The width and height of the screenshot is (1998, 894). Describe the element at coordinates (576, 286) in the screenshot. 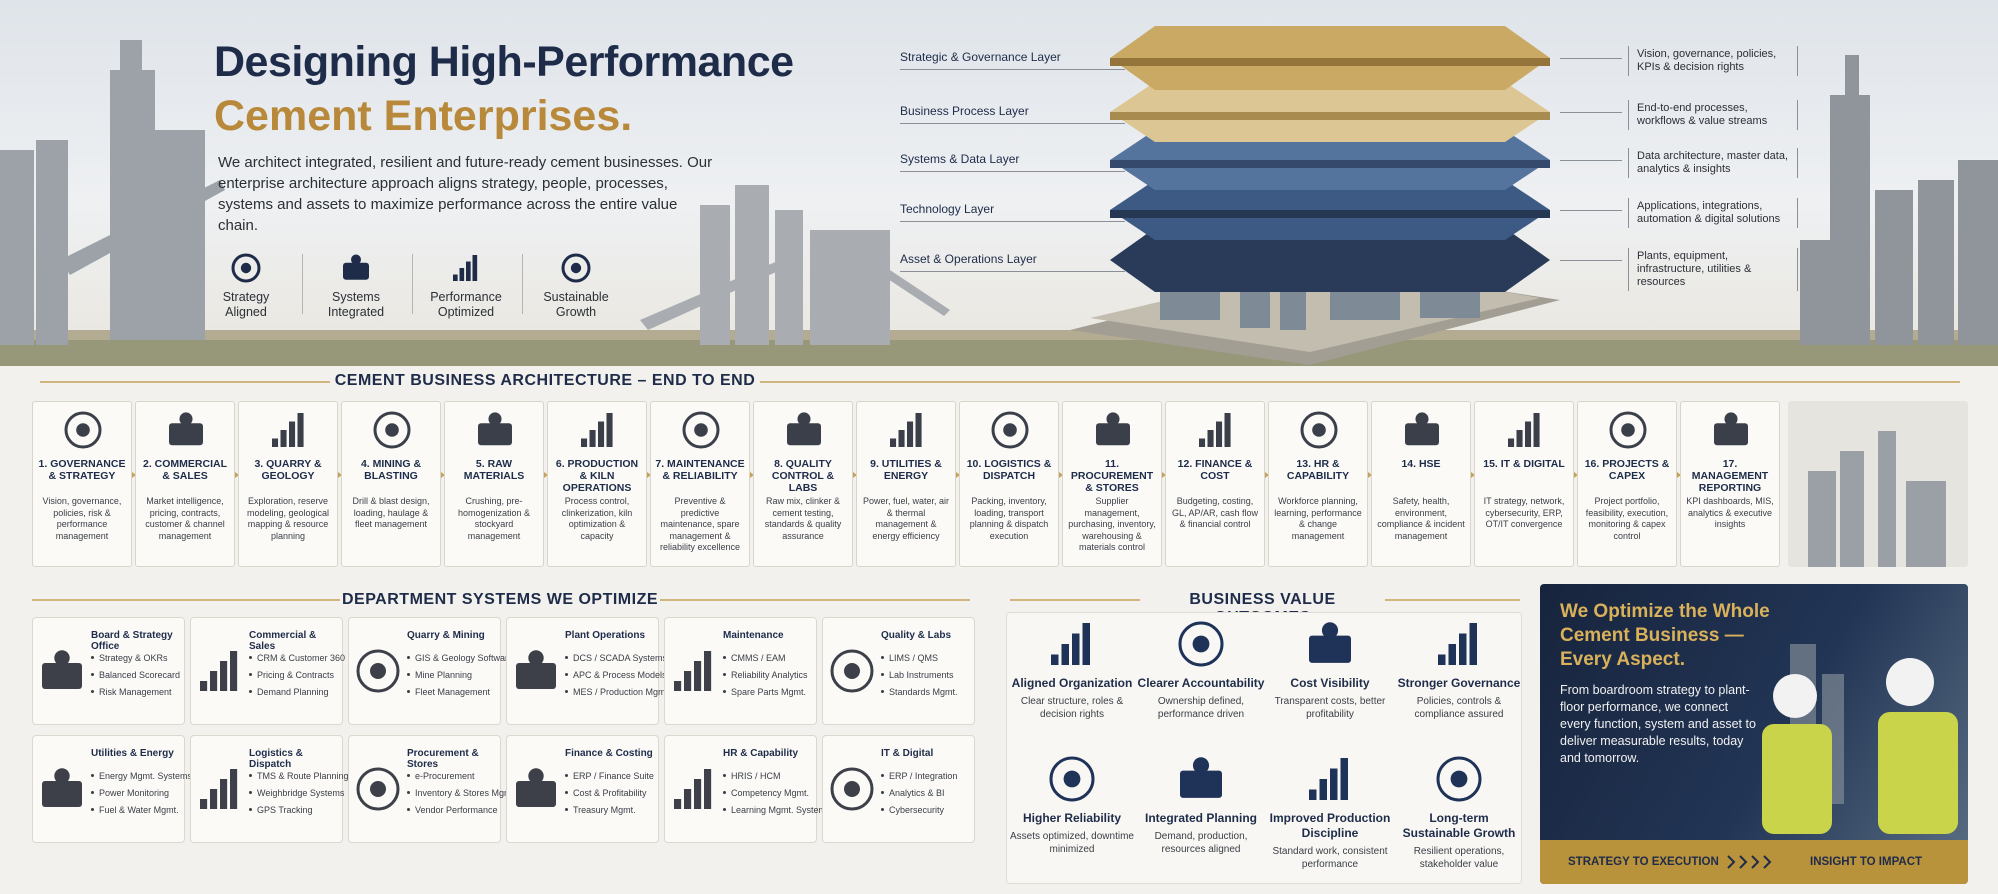

I see `badge: Sustainable Growth` at that location.